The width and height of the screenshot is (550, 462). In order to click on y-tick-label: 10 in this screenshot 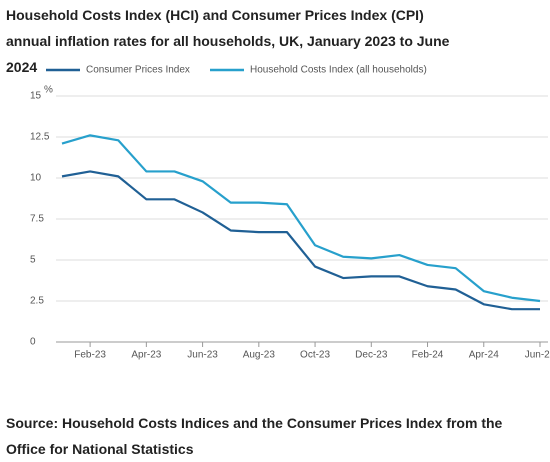, I will do `click(36, 178)`.